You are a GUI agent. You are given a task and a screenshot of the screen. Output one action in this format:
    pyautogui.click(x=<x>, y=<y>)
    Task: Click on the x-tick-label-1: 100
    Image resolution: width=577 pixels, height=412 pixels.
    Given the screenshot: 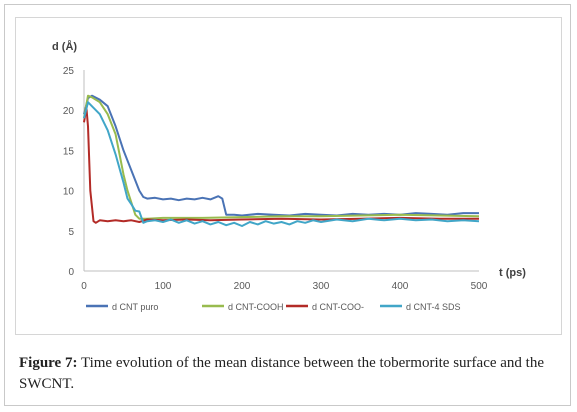 What is the action you would take?
    pyautogui.click(x=163, y=286)
    